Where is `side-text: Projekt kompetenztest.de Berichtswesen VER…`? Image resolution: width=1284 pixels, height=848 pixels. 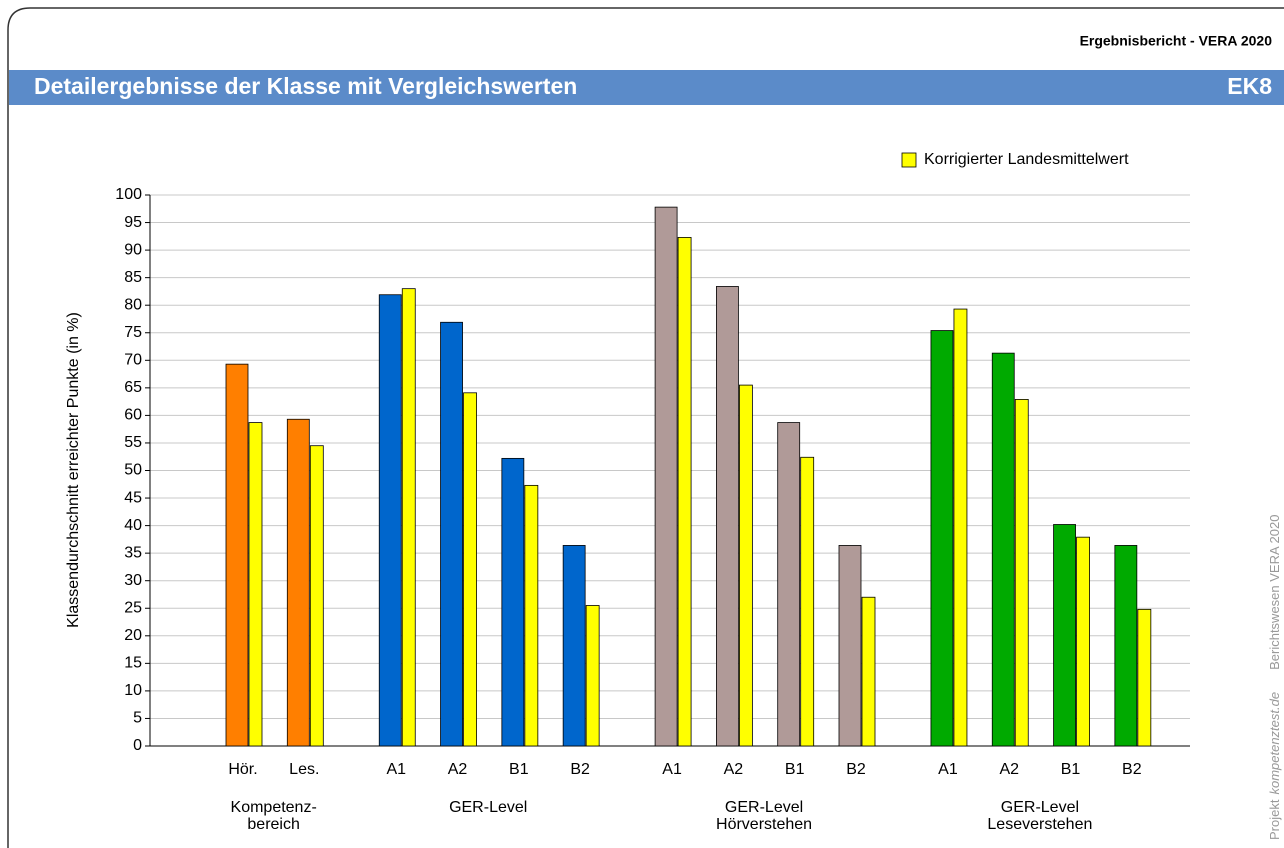
side-text: Projekt kompetenztest.de Berichtswesen VER… is located at coordinates (1274, 677).